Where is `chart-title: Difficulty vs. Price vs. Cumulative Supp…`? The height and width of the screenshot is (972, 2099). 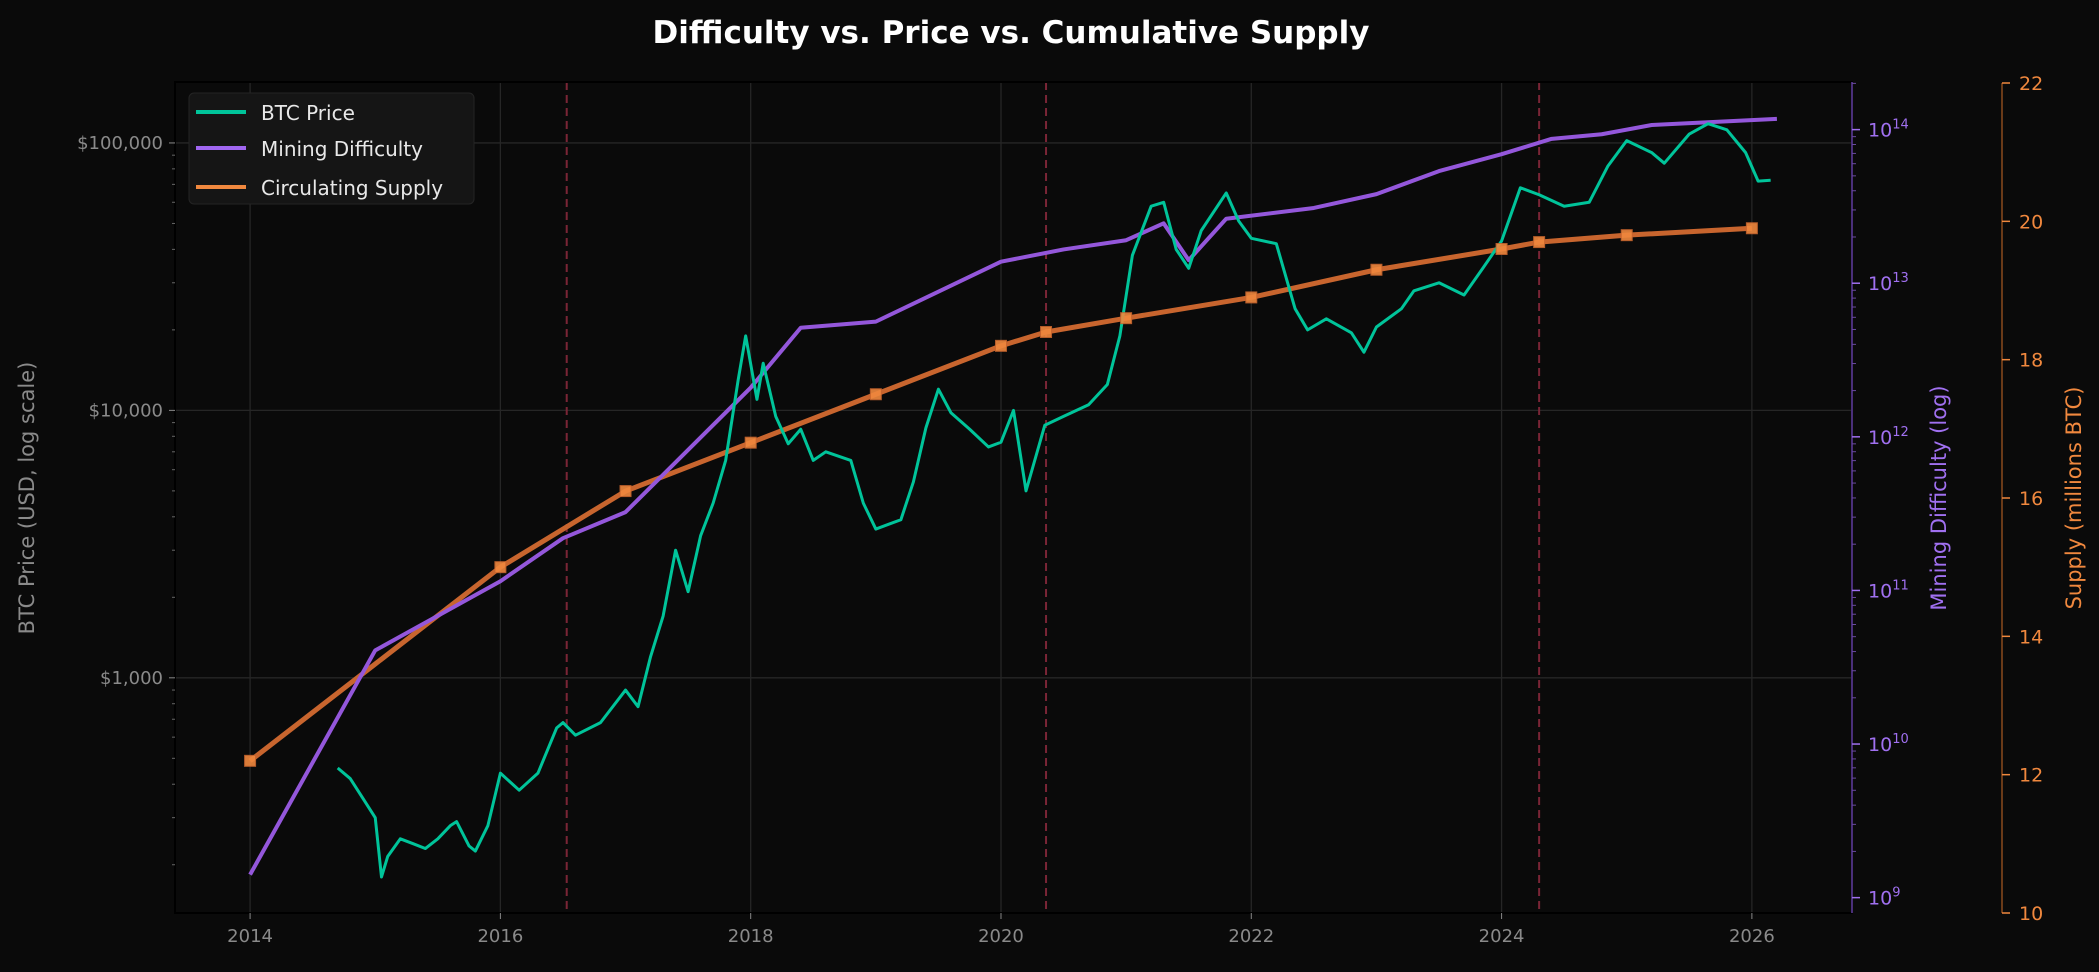
chart-title: Difficulty vs. Price vs. Cumulative Supp… is located at coordinates (1011, 33).